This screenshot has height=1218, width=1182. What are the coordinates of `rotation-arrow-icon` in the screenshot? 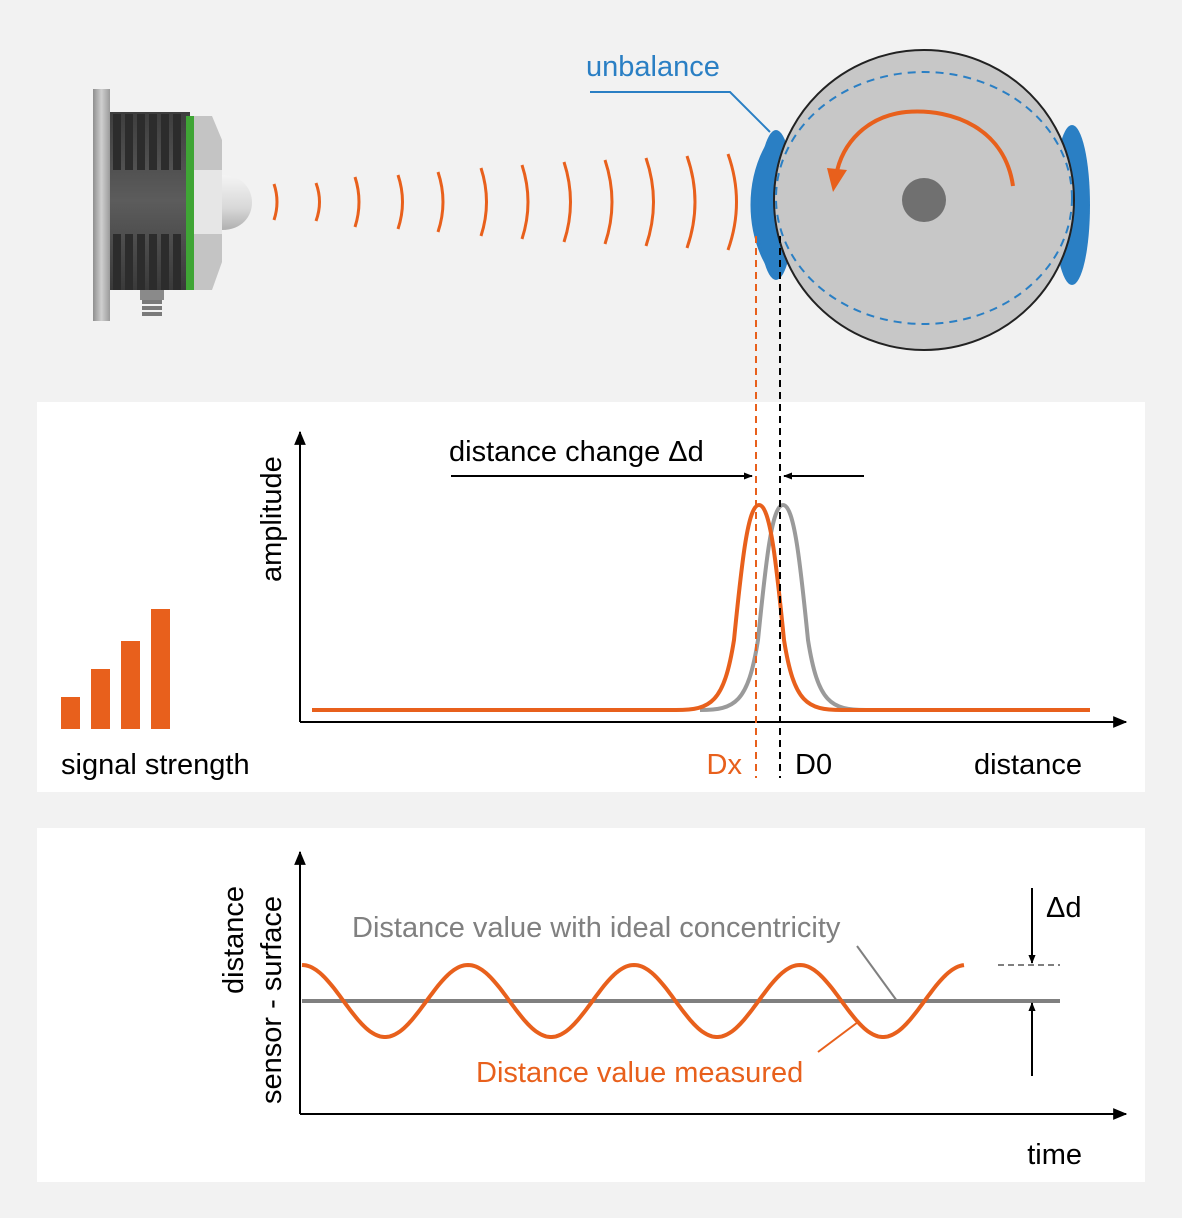 It's located at (924, 148).